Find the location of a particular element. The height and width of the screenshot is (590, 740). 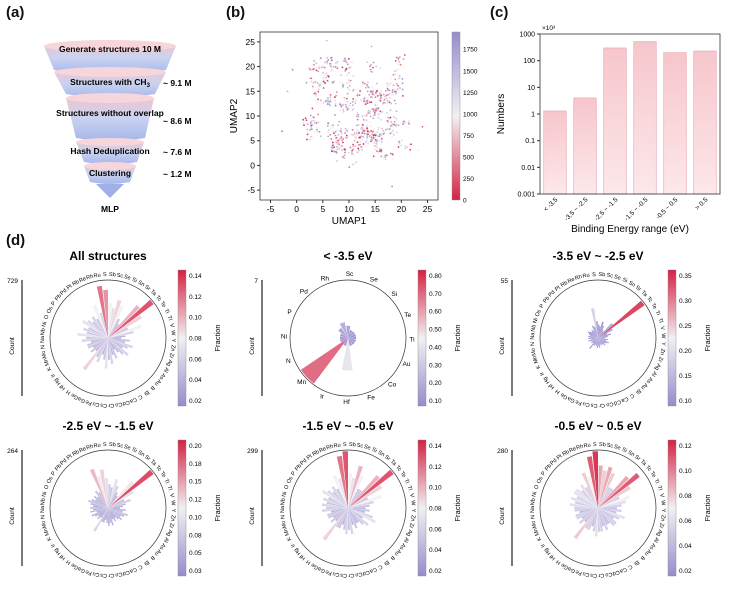

colorbar-tick-label: 0.15 is located at coordinates (195, 482).